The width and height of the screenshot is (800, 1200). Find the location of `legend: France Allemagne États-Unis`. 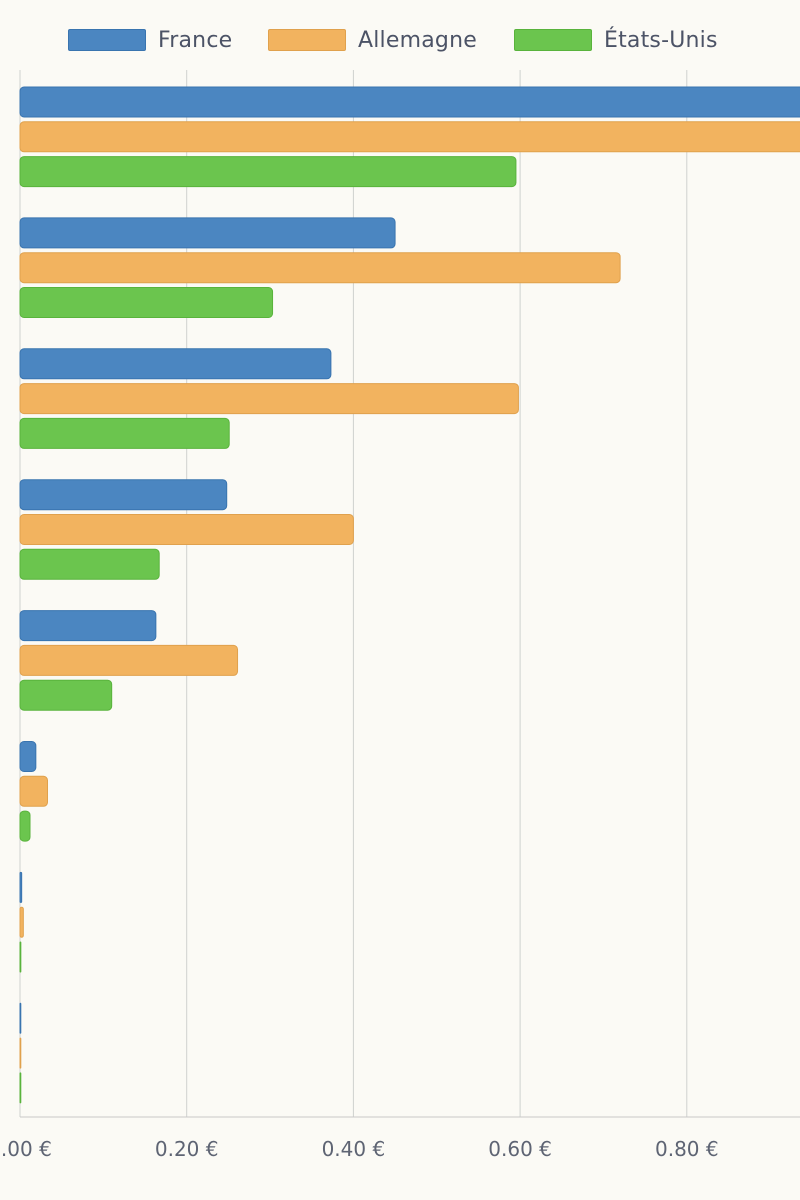

legend: France Allemagne États-Unis is located at coordinates (400, 40).